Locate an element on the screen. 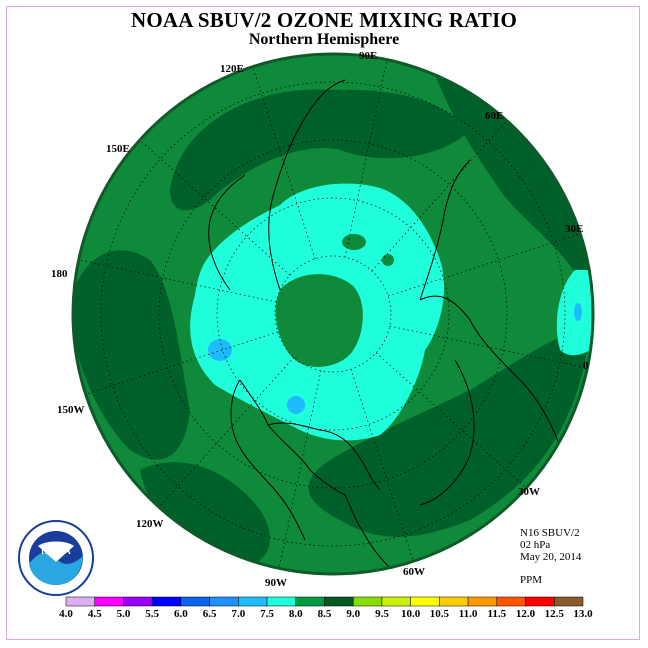 Image resolution: width=648 pixels, height=648 pixels. noaa-logo: NOAA is located at coordinates (56, 558).